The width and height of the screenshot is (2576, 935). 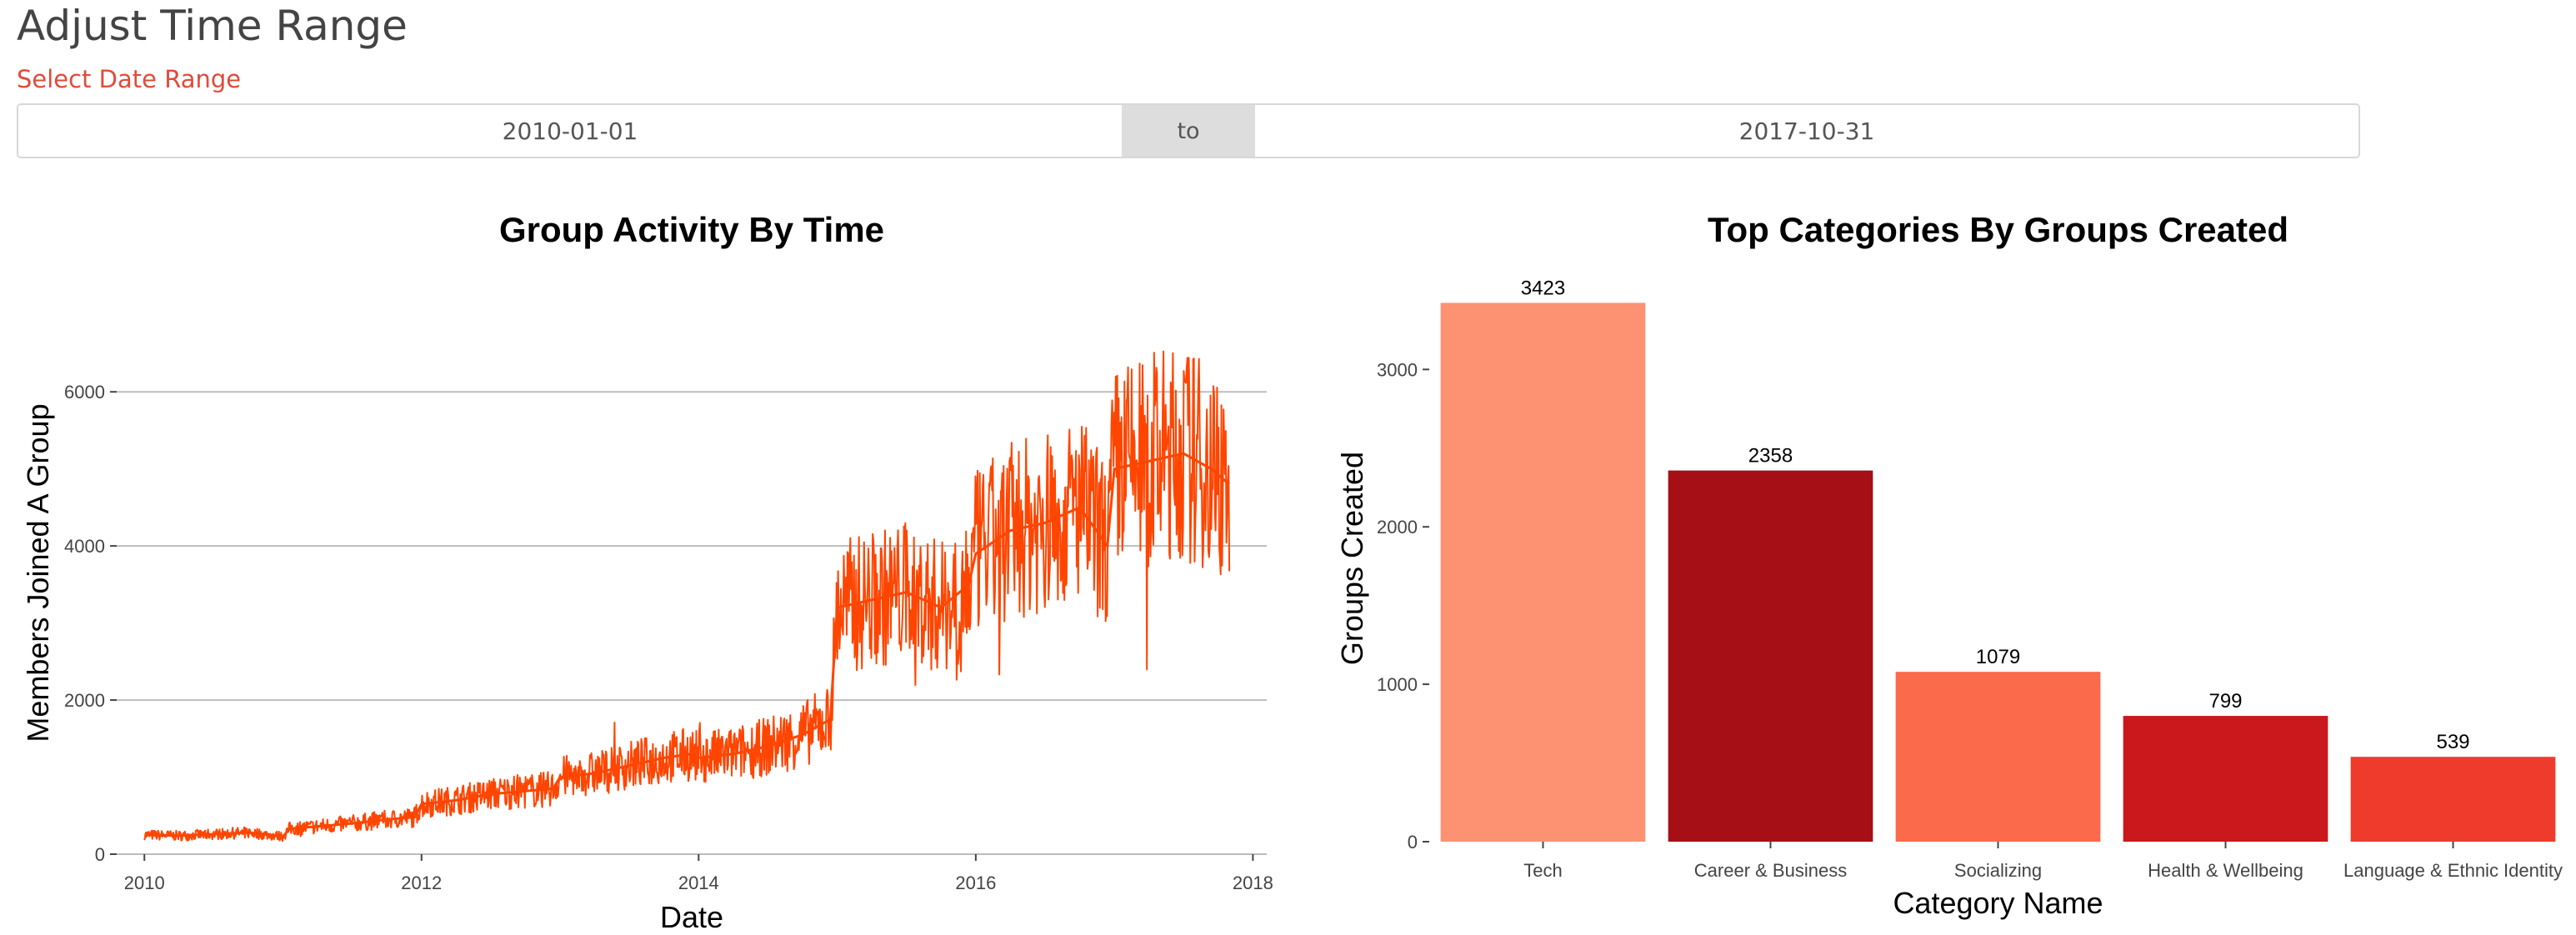 I want to click on y-tick-label: 1000, so click(x=1398, y=684).